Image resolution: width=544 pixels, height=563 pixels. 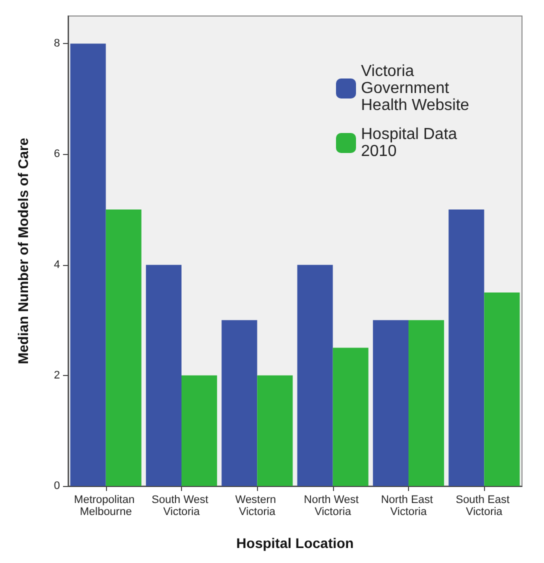 I want to click on x-tick-label: Western Victoria, so click(x=257, y=506).